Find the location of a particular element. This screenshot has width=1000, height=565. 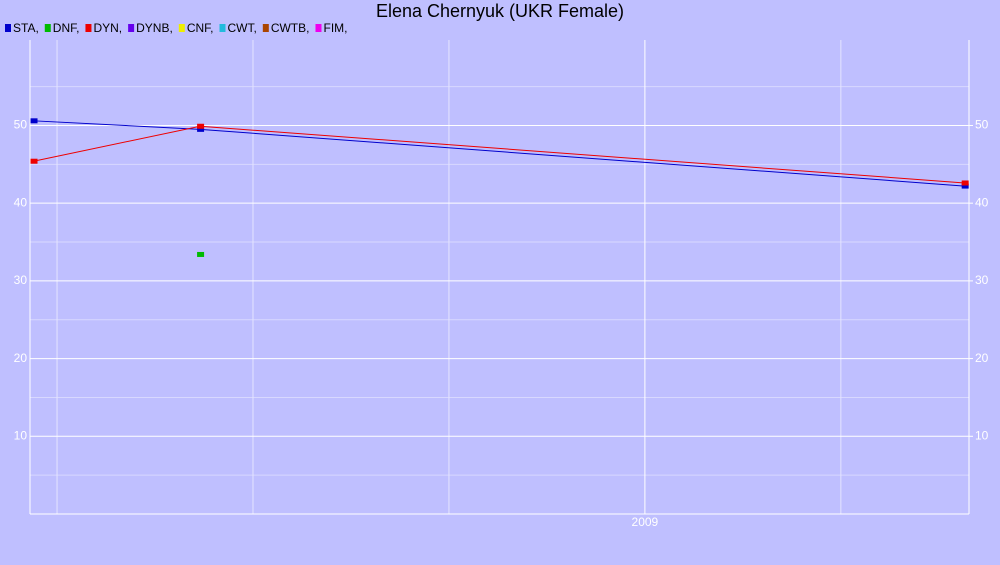

y-tick-label: 40 is located at coordinates (21, 202).